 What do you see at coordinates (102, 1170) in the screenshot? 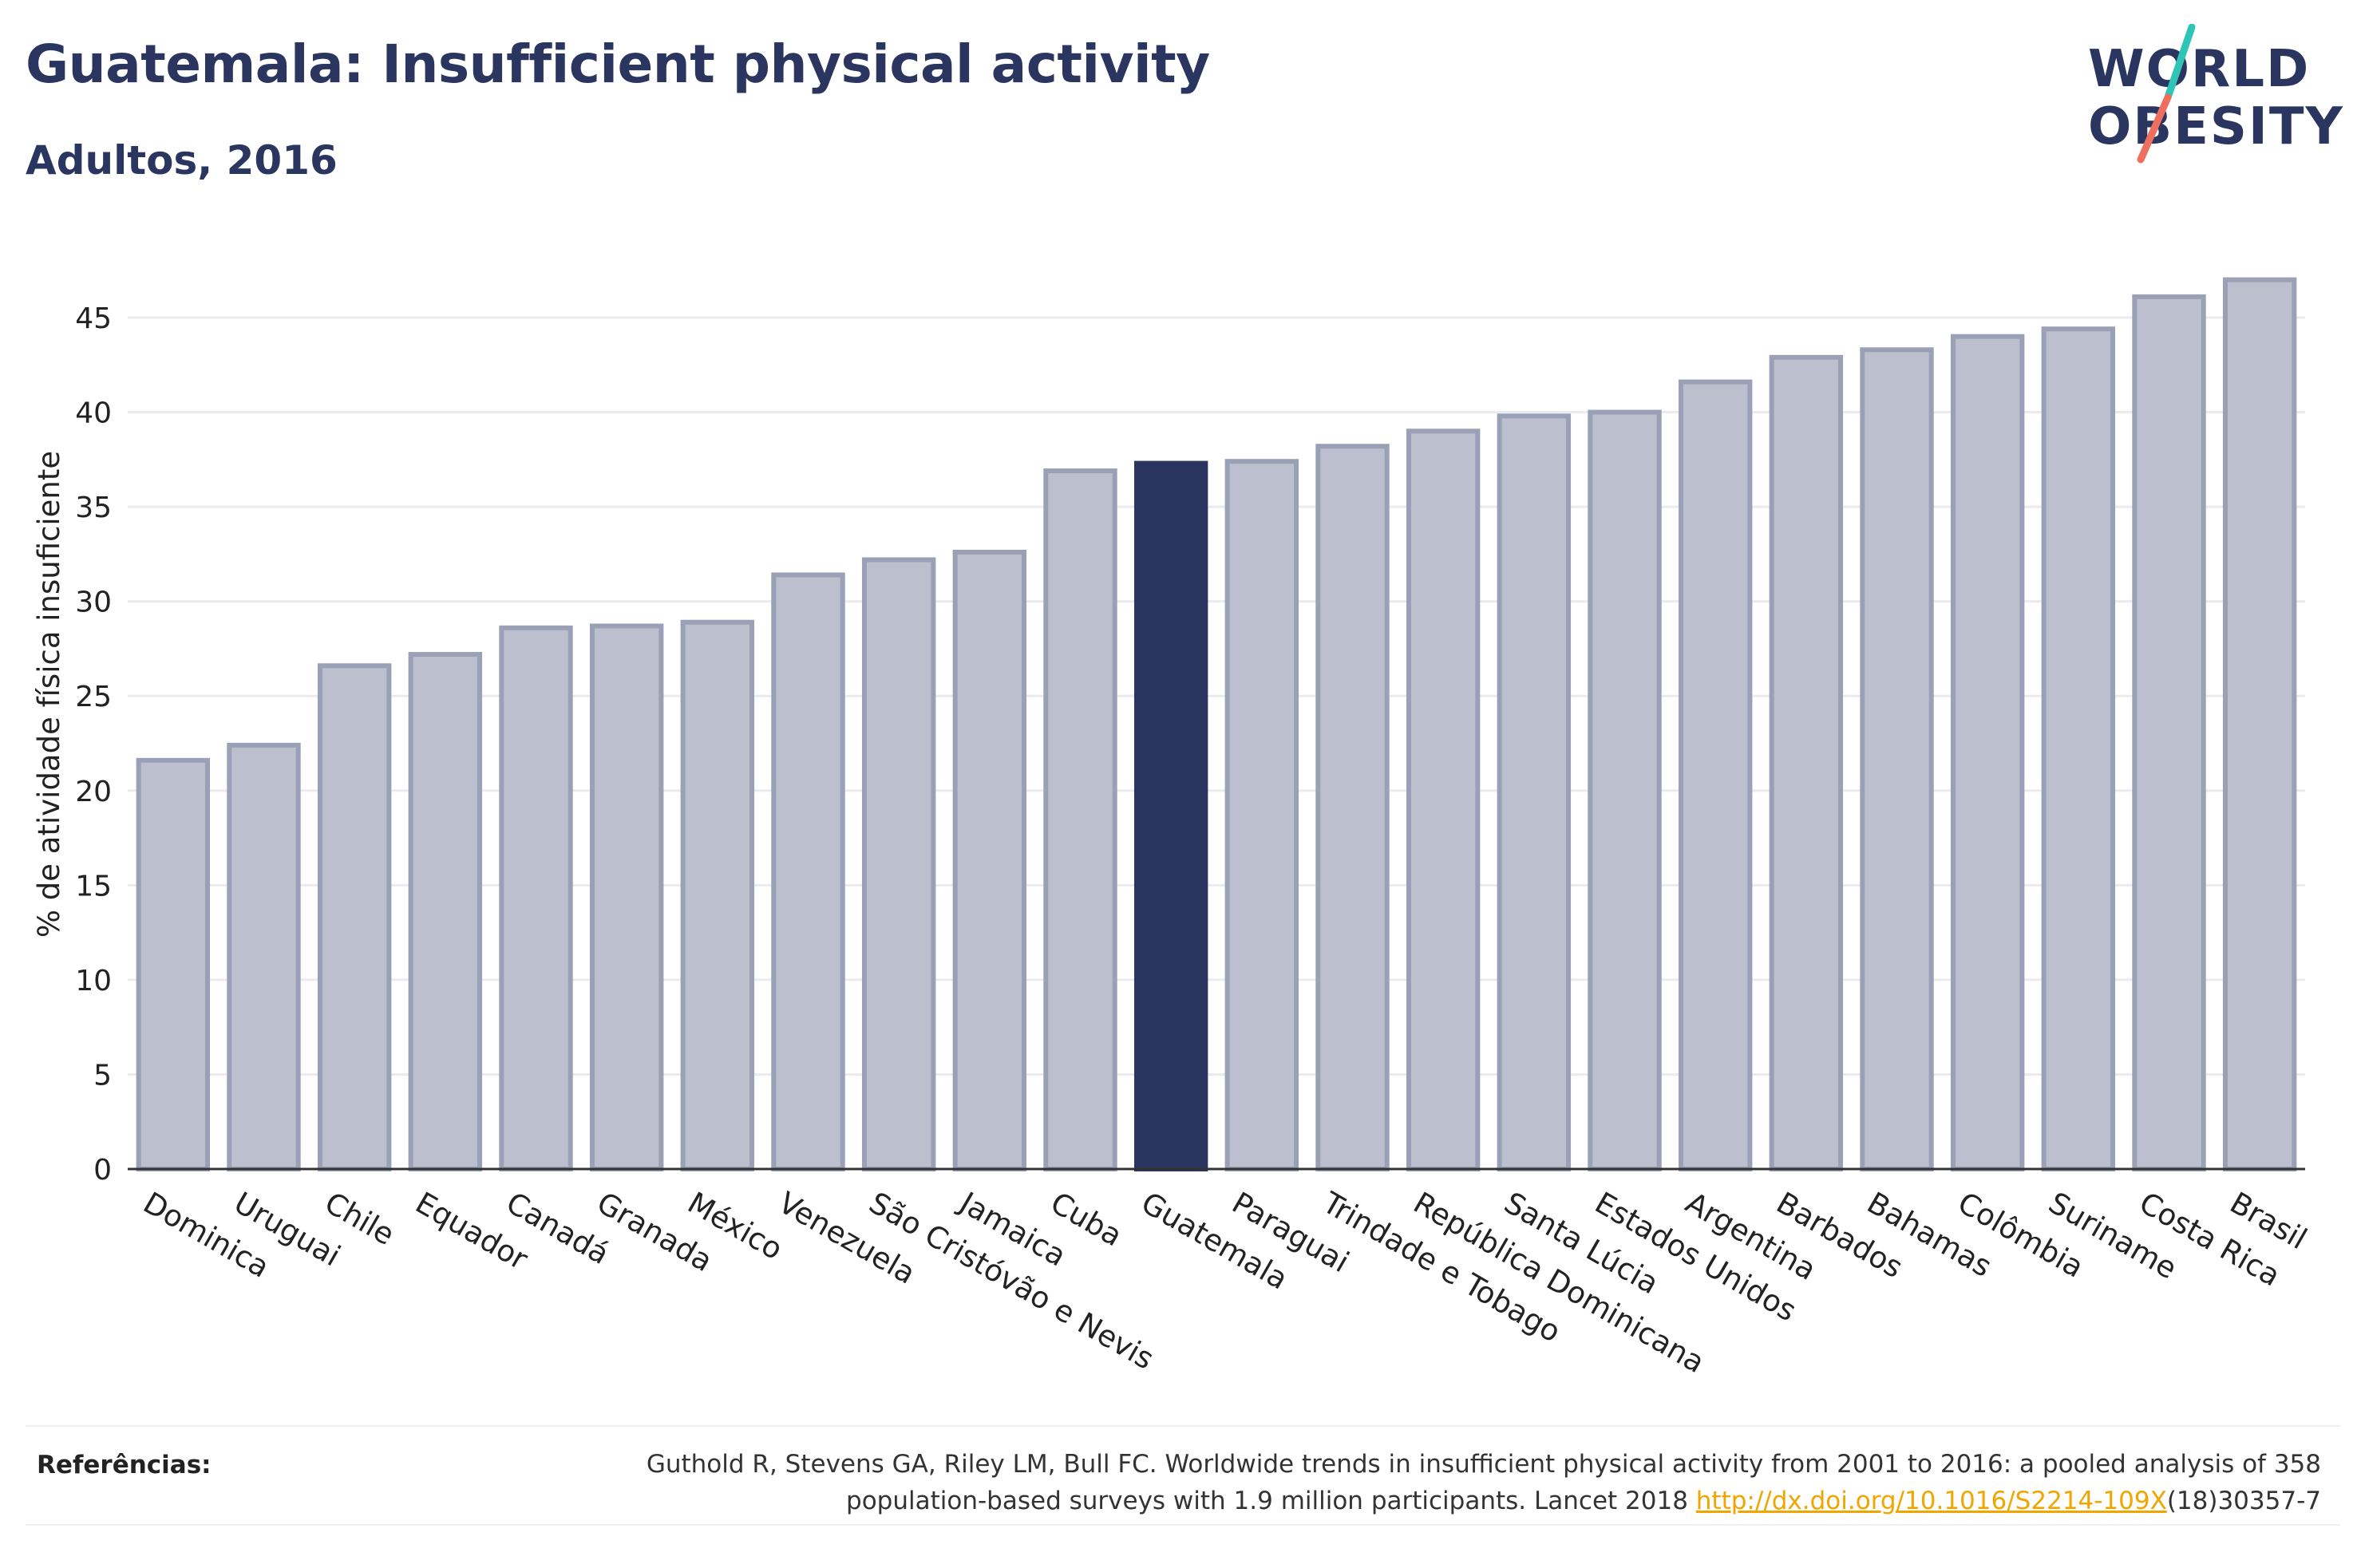
I see `y-tick-label: 0` at bounding box center [102, 1170].